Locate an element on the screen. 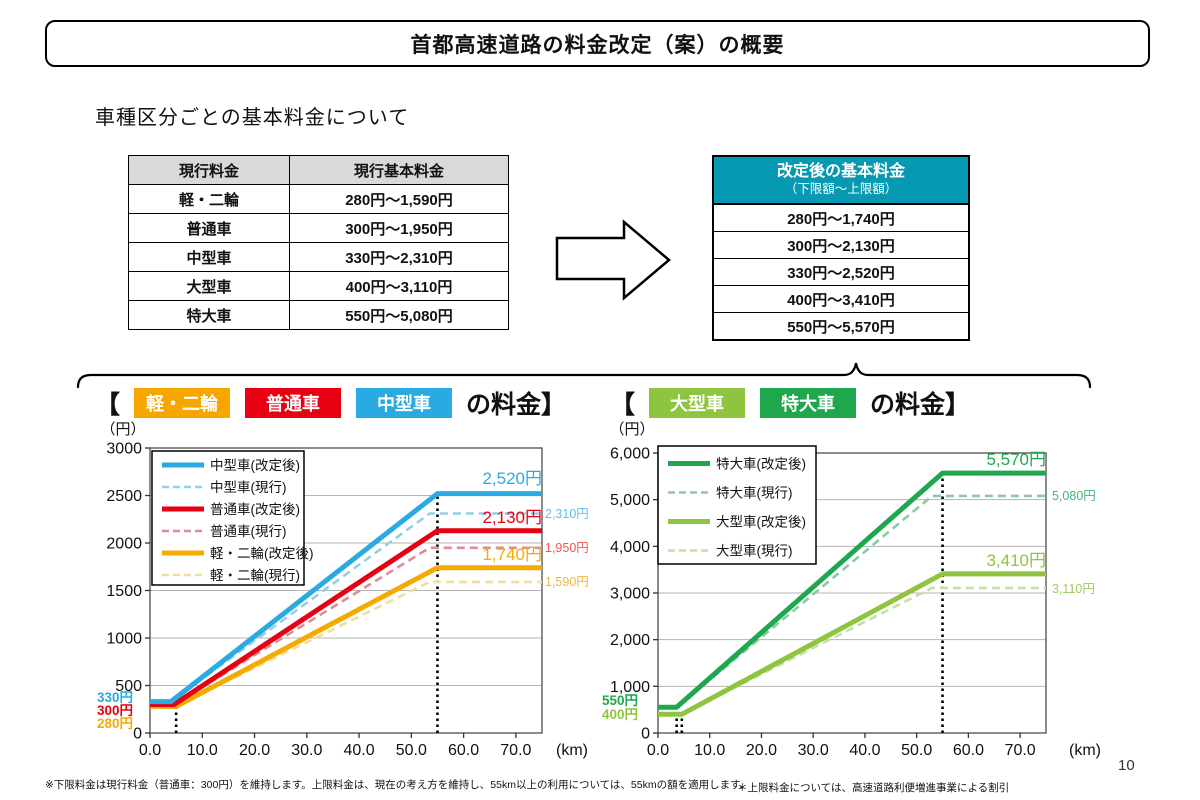 The image size is (1200, 800). vehicle-chips: 大型車 特大車 is located at coordinates (753, 403).